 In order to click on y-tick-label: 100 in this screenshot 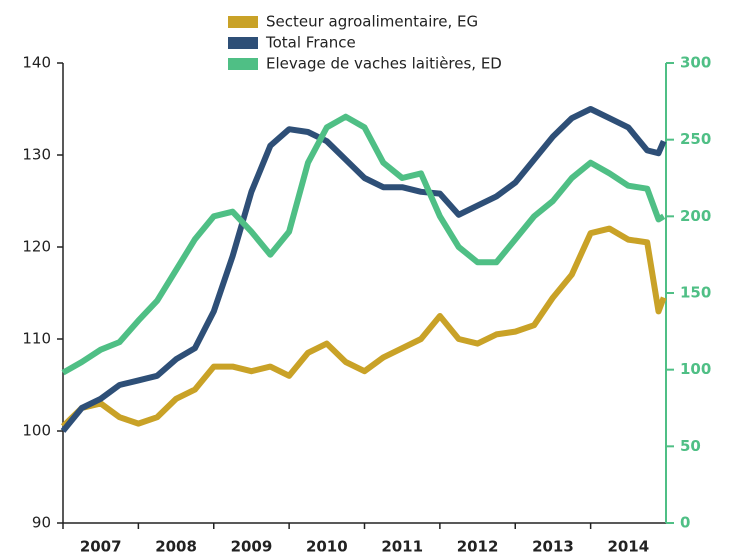, I will do `click(36, 431)`.